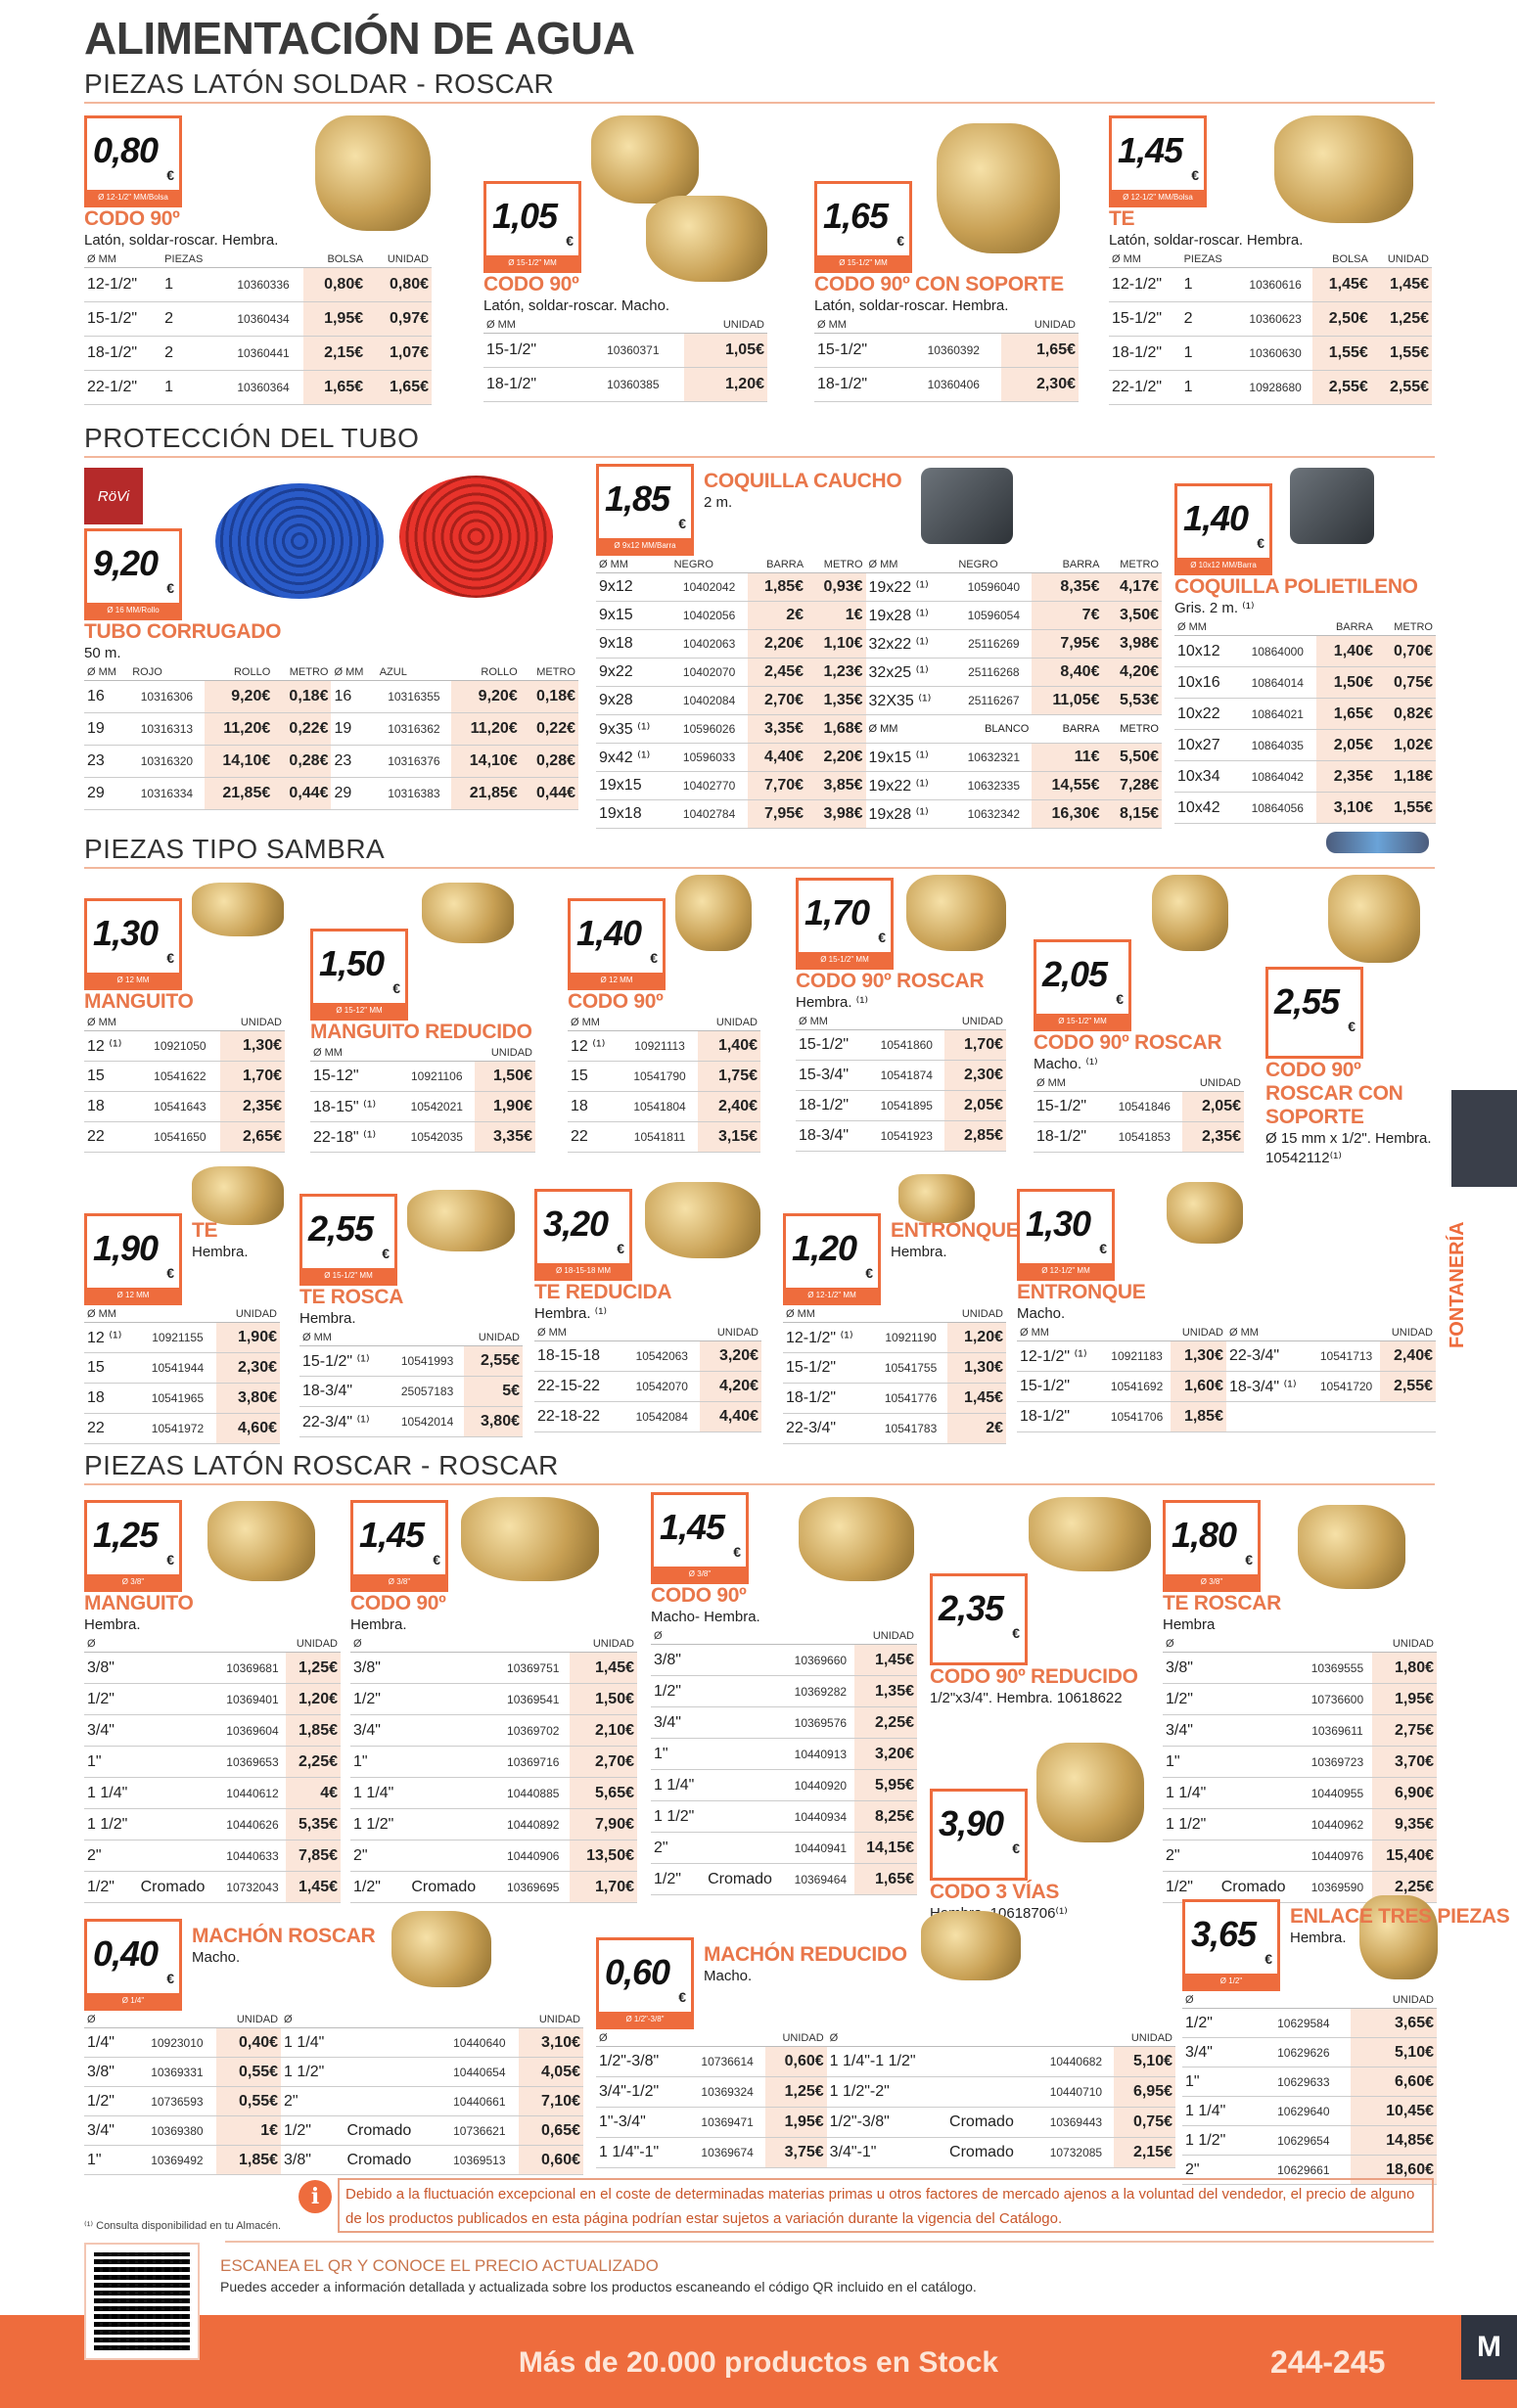  I want to click on table-row: 10x16 10864014 1,50€ 0,75€, so click(1305, 683).